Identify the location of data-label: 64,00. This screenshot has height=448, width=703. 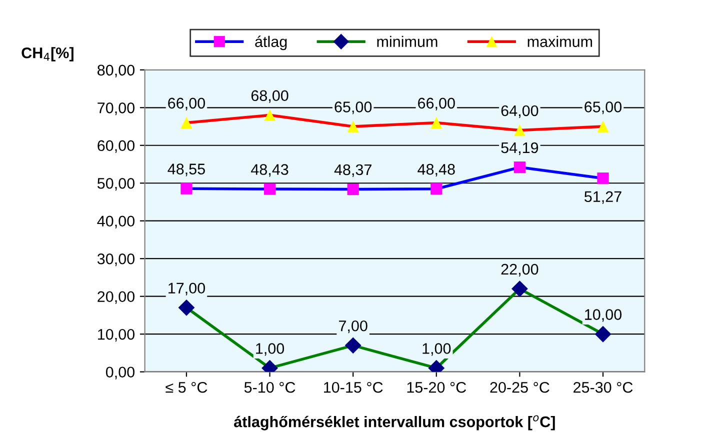
(519, 111).